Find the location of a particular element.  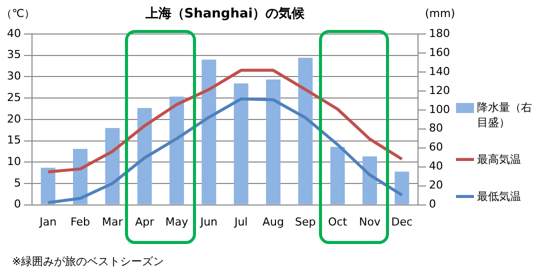

x-tick-label: May is located at coordinates (177, 221).